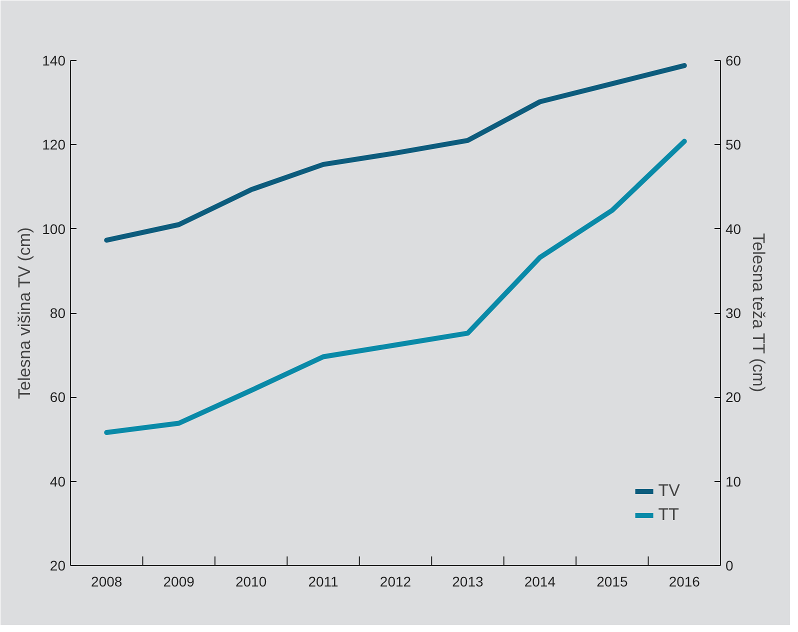 The image size is (798, 632). What do you see at coordinates (730, 566) in the screenshot?
I see `y2-tick-label: 0` at bounding box center [730, 566].